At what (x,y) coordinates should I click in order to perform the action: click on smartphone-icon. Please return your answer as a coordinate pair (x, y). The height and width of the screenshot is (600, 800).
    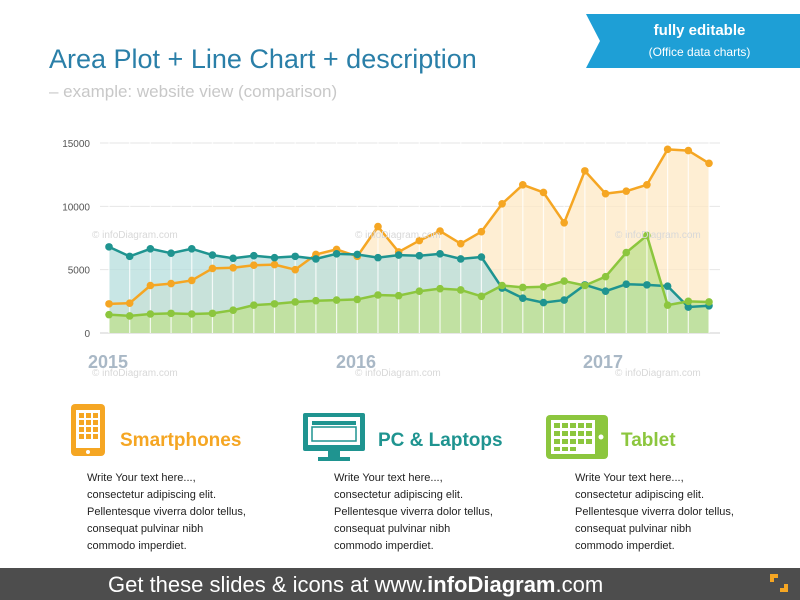
    Looking at the image, I should click on (88, 430).